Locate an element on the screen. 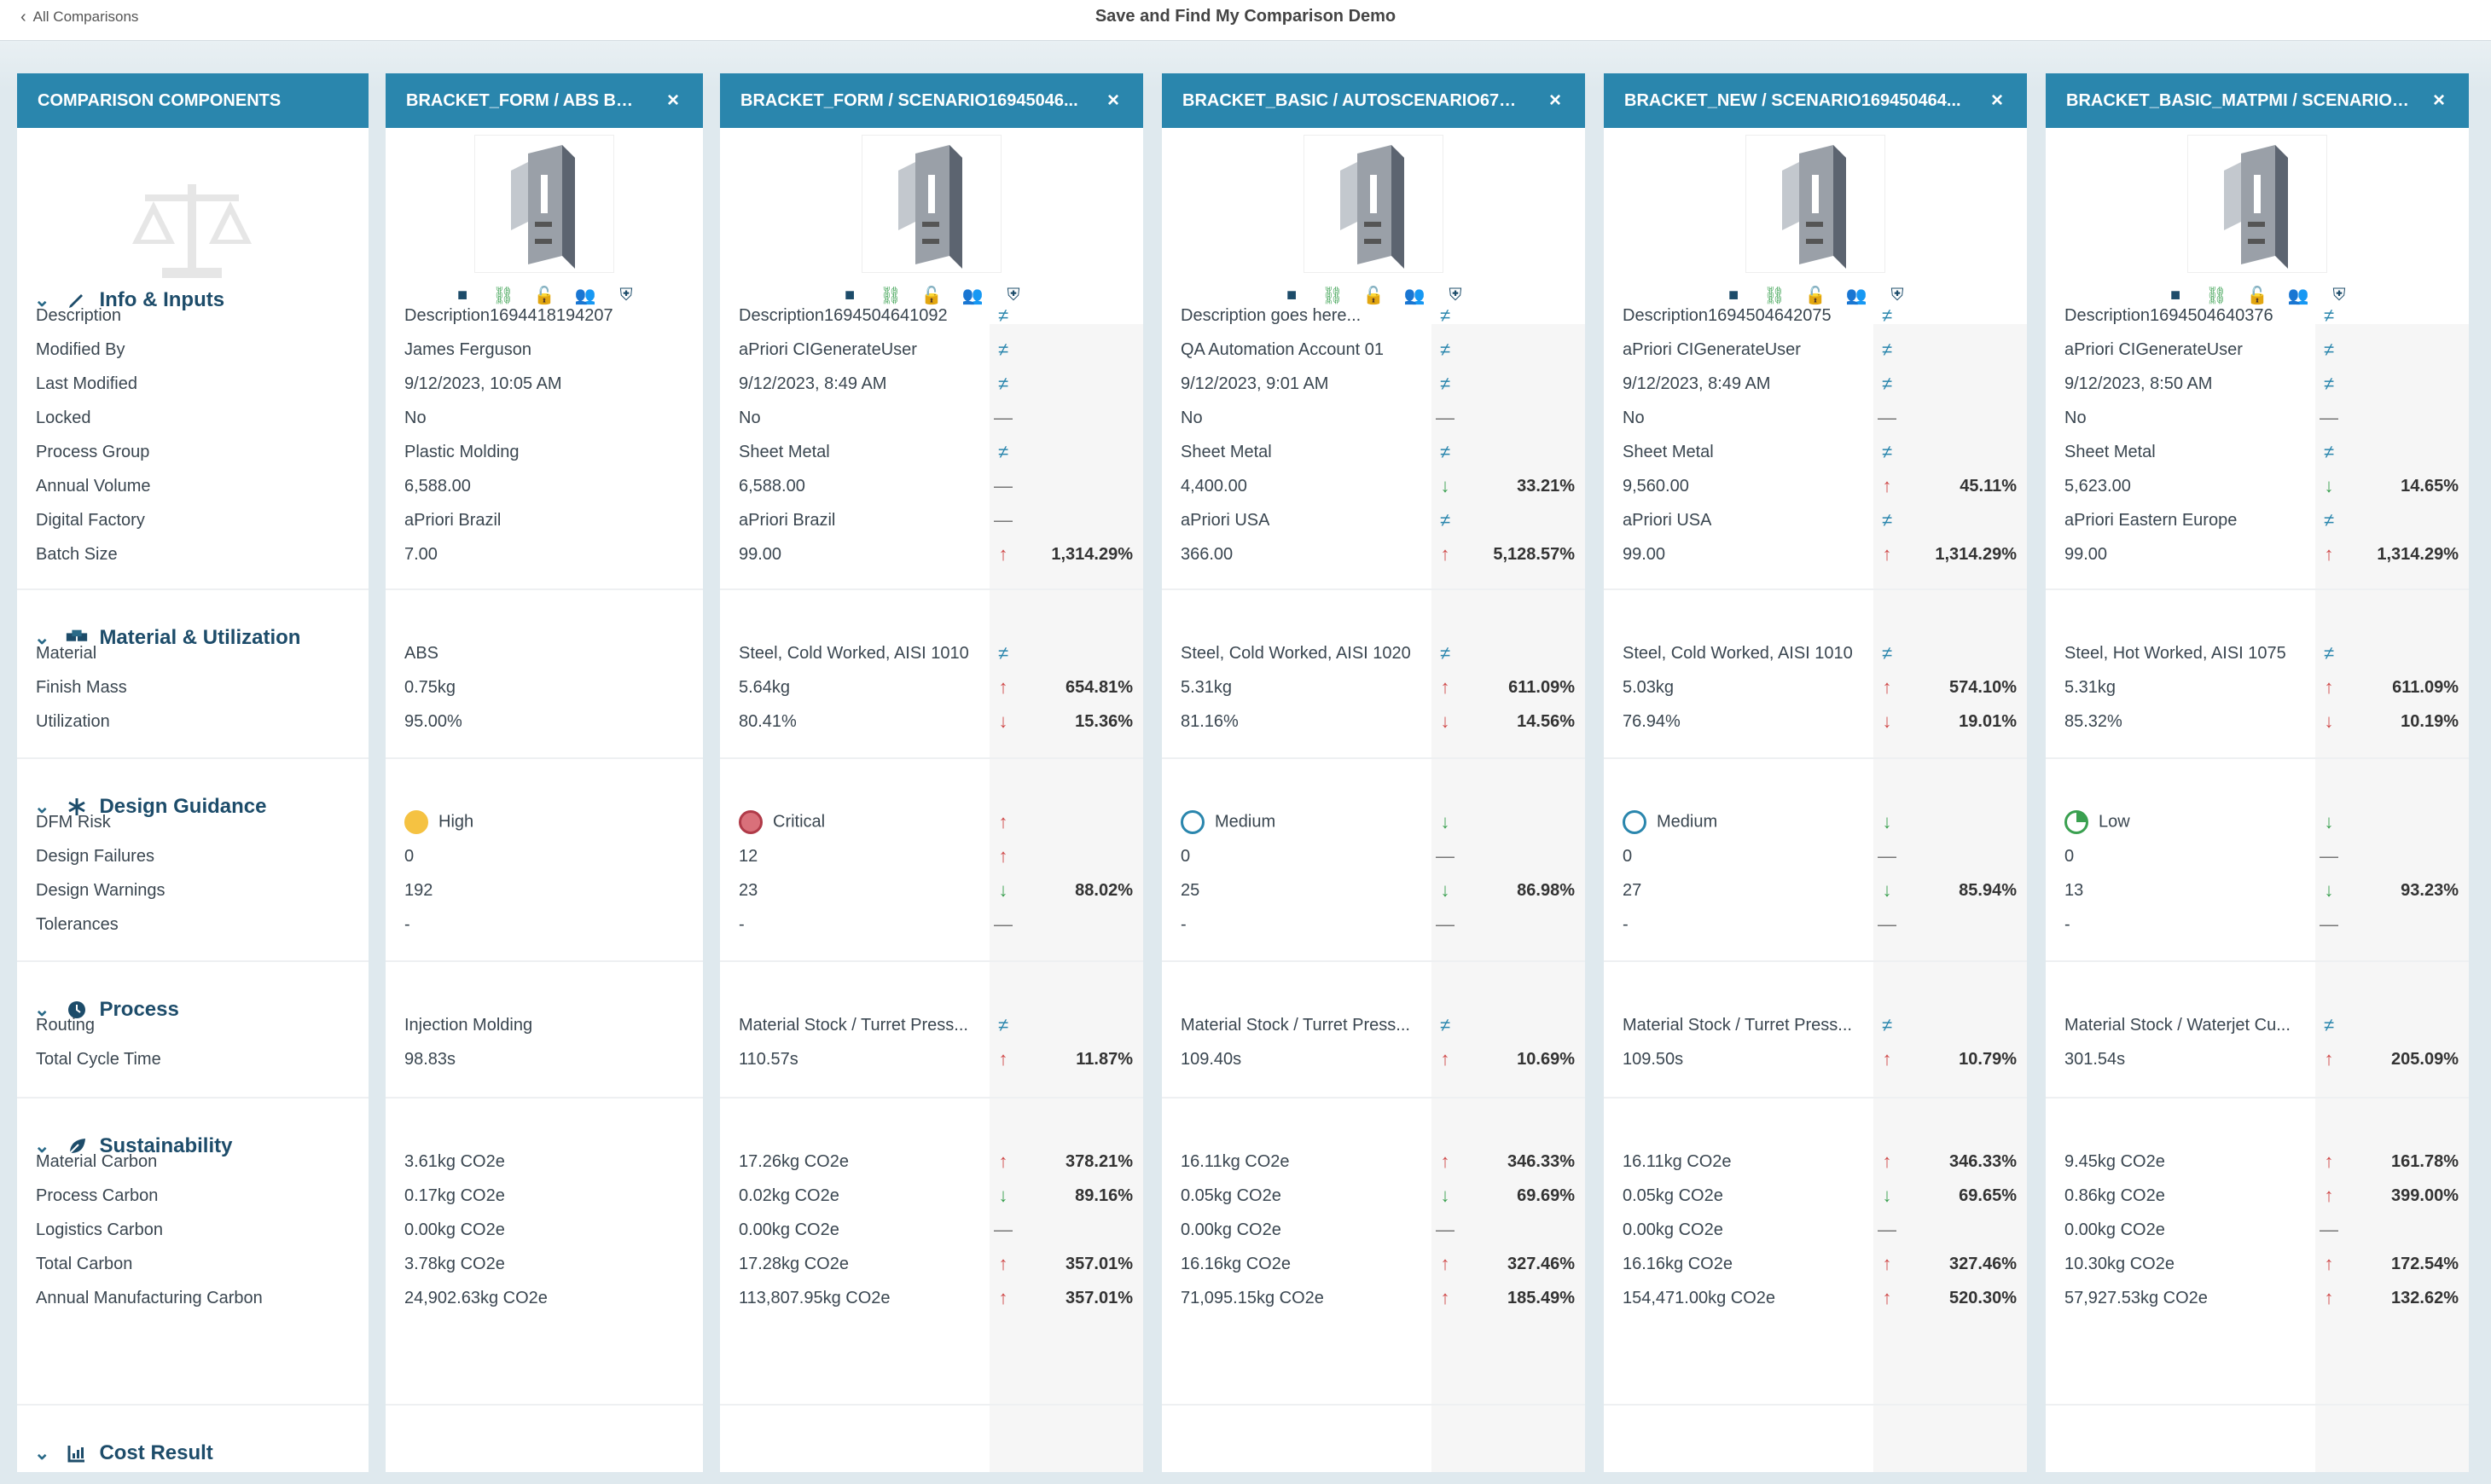 The height and width of the screenshot is (1484, 2491). delta-percent: 88.02% is located at coordinates (1104, 890).